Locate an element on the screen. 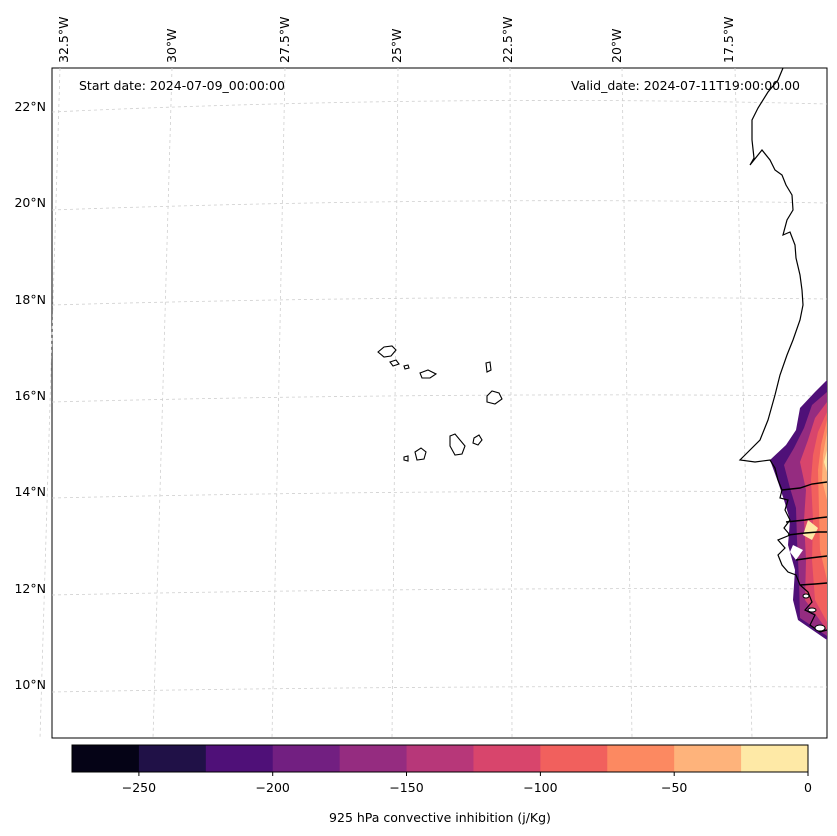 This screenshot has height=836, width=837. lon-label: 20°W is located at coordinates (616, 45).